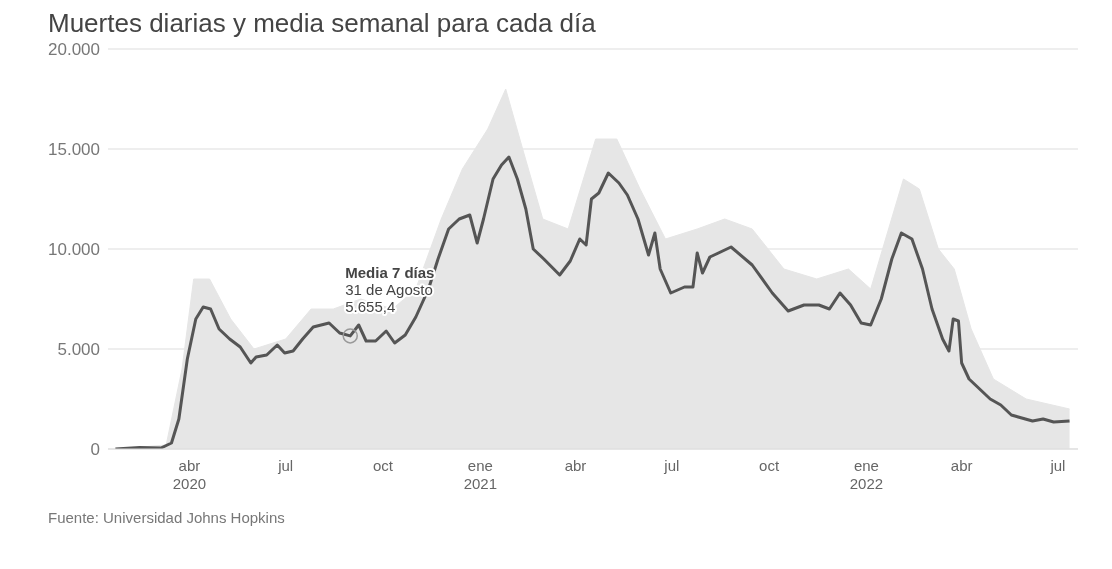  What do you see at coordinates (167, 517) in the screenshot?
I see `source-note: Fuente: Universidad Johns Hopkins` at bounding box center [167, 517].